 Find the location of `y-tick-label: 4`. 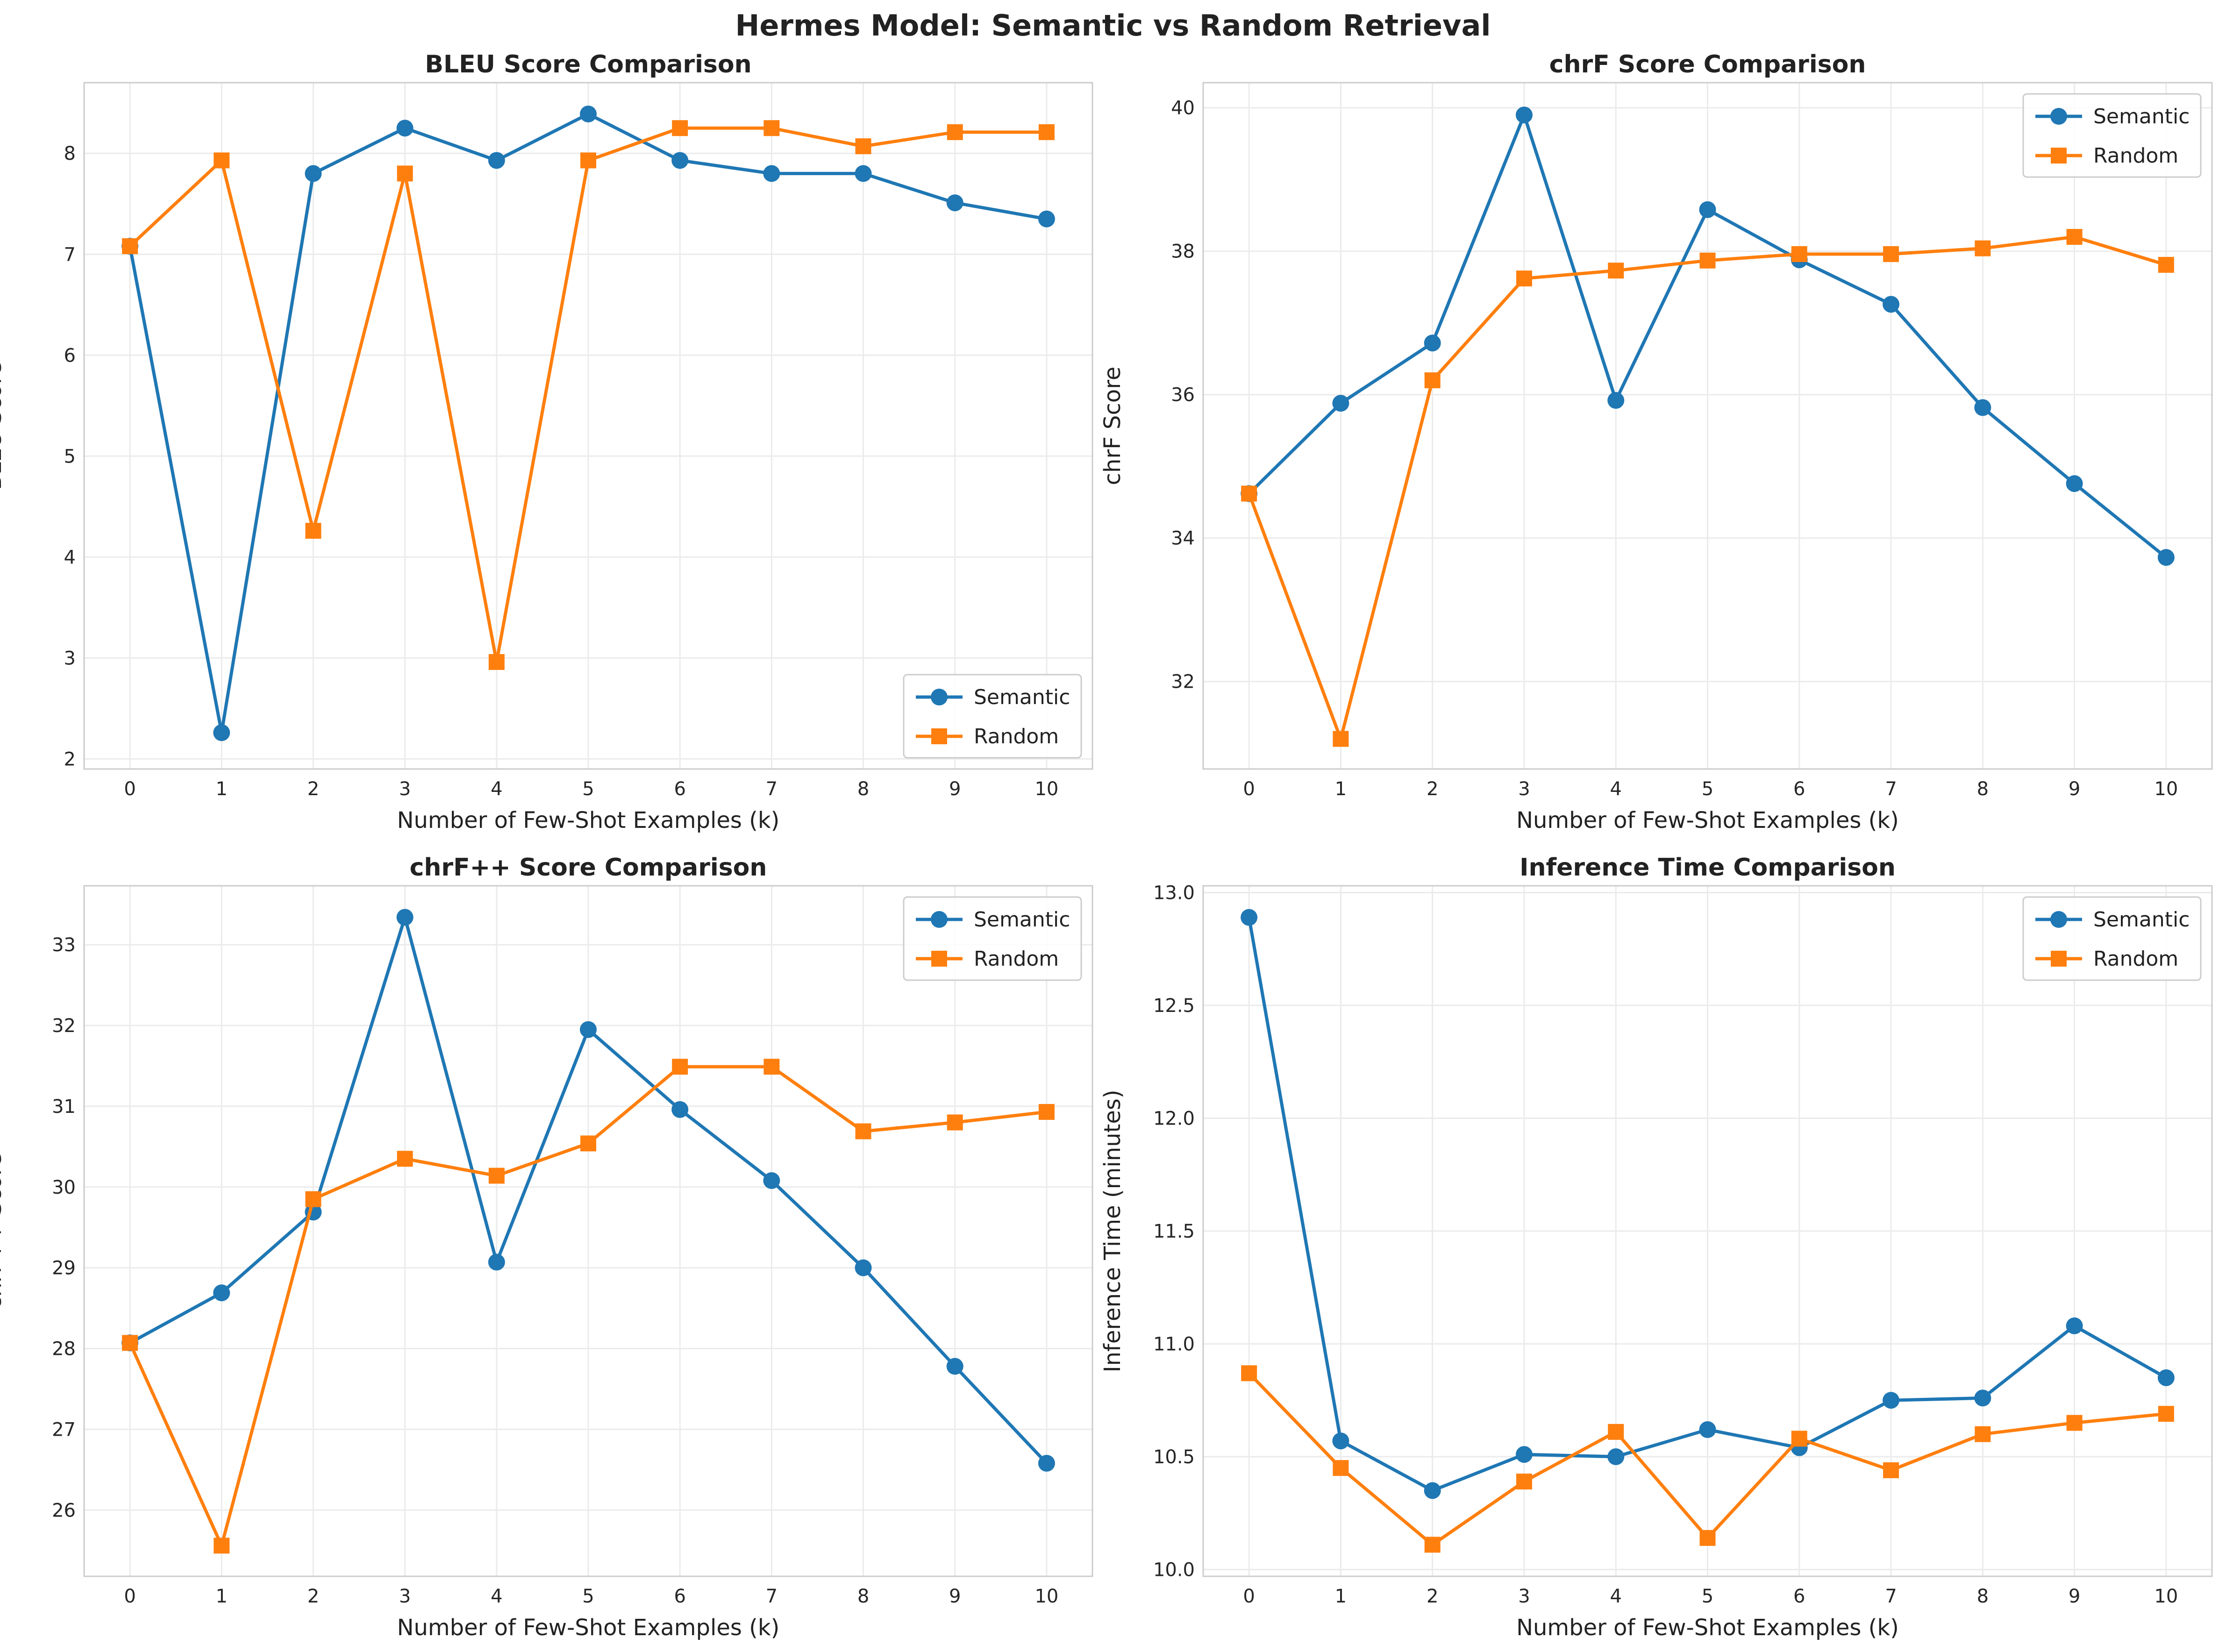

y-tick-label: 4 is located at coordinates (70, 558).